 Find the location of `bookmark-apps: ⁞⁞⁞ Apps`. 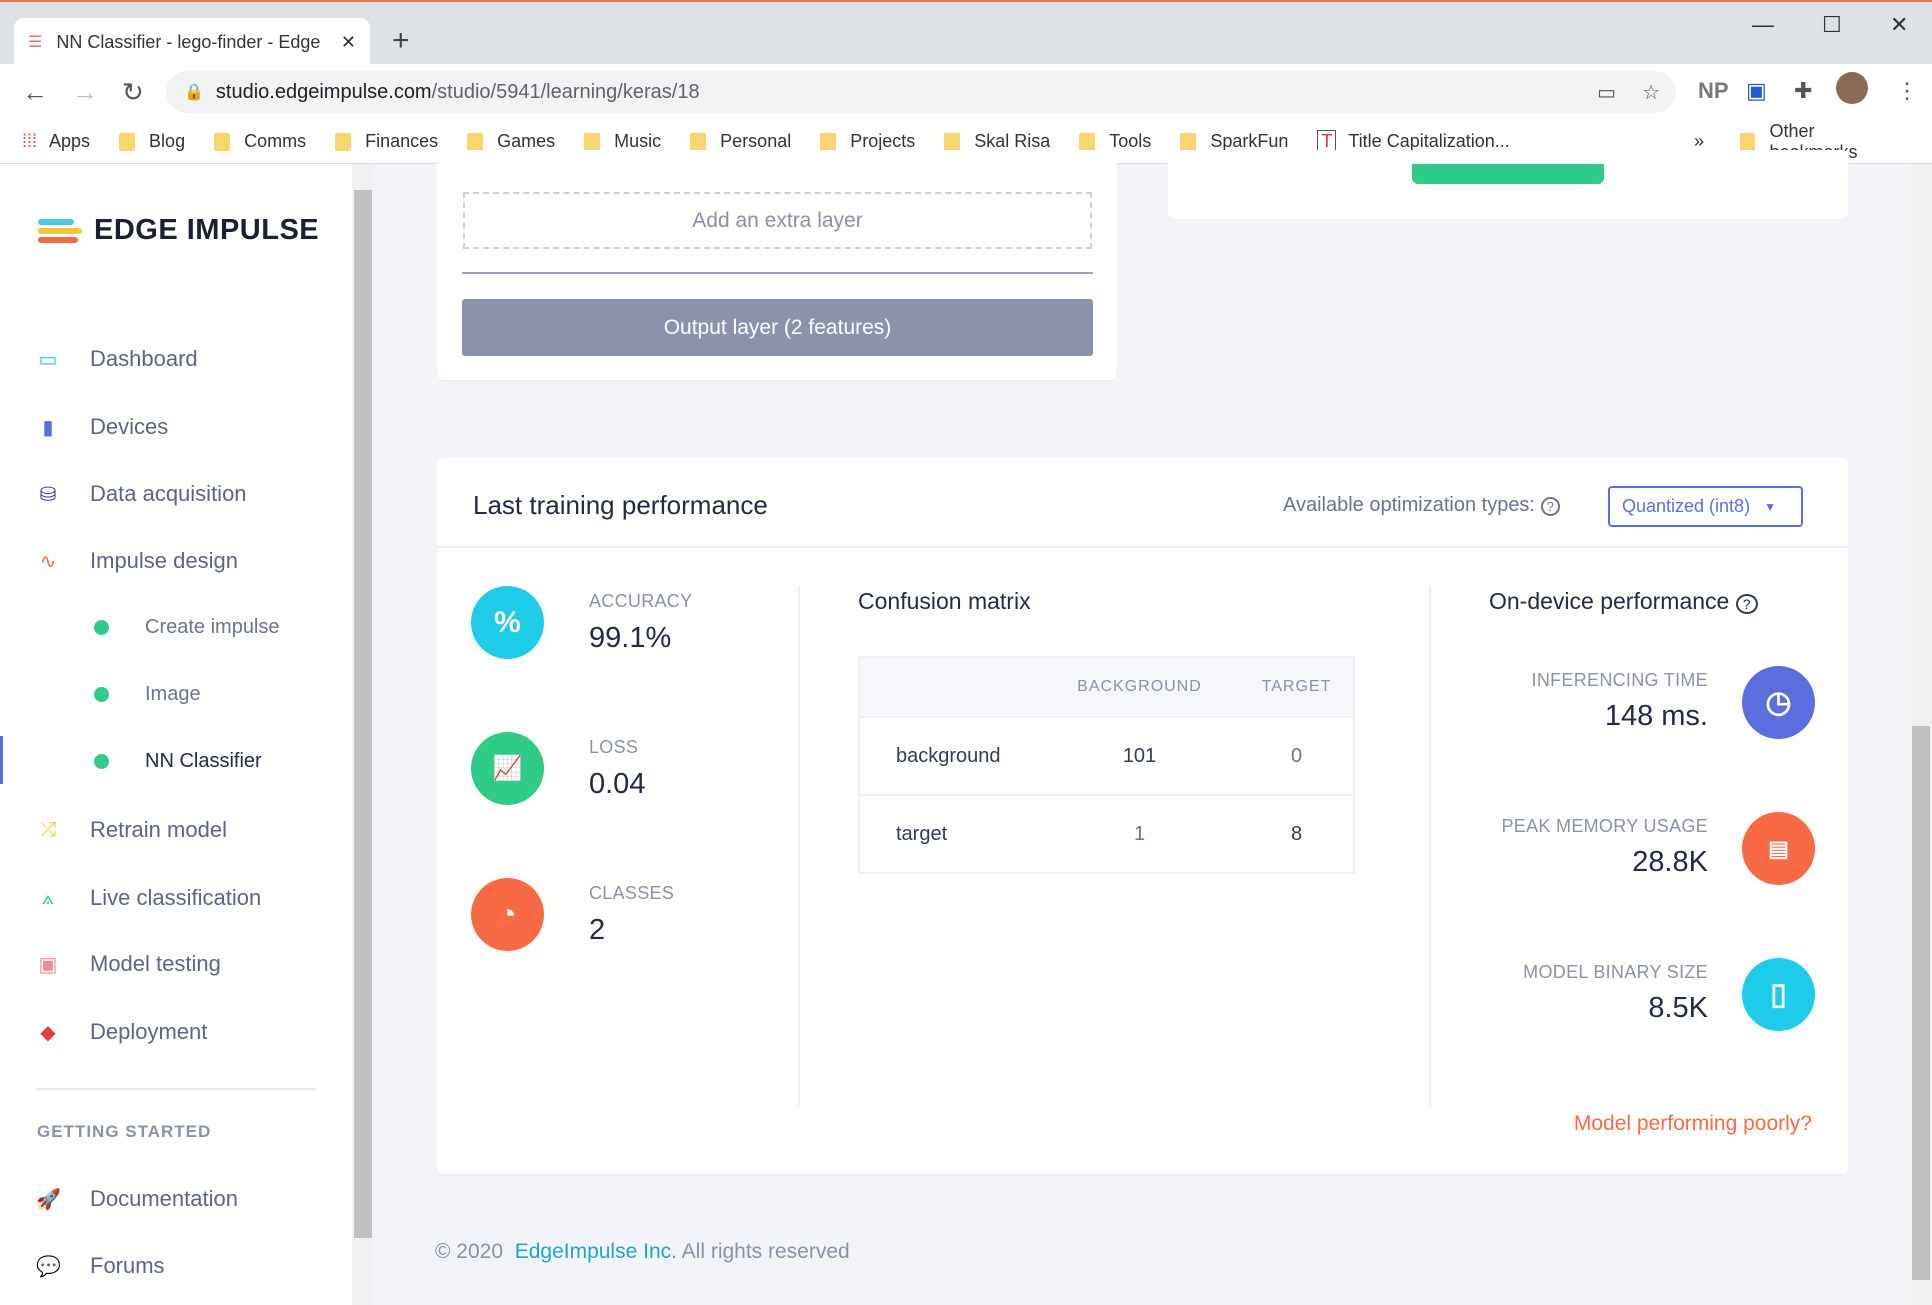

bookmark-apps: ⁞⁞⁞ Apps is located at coordinates (56, 141).